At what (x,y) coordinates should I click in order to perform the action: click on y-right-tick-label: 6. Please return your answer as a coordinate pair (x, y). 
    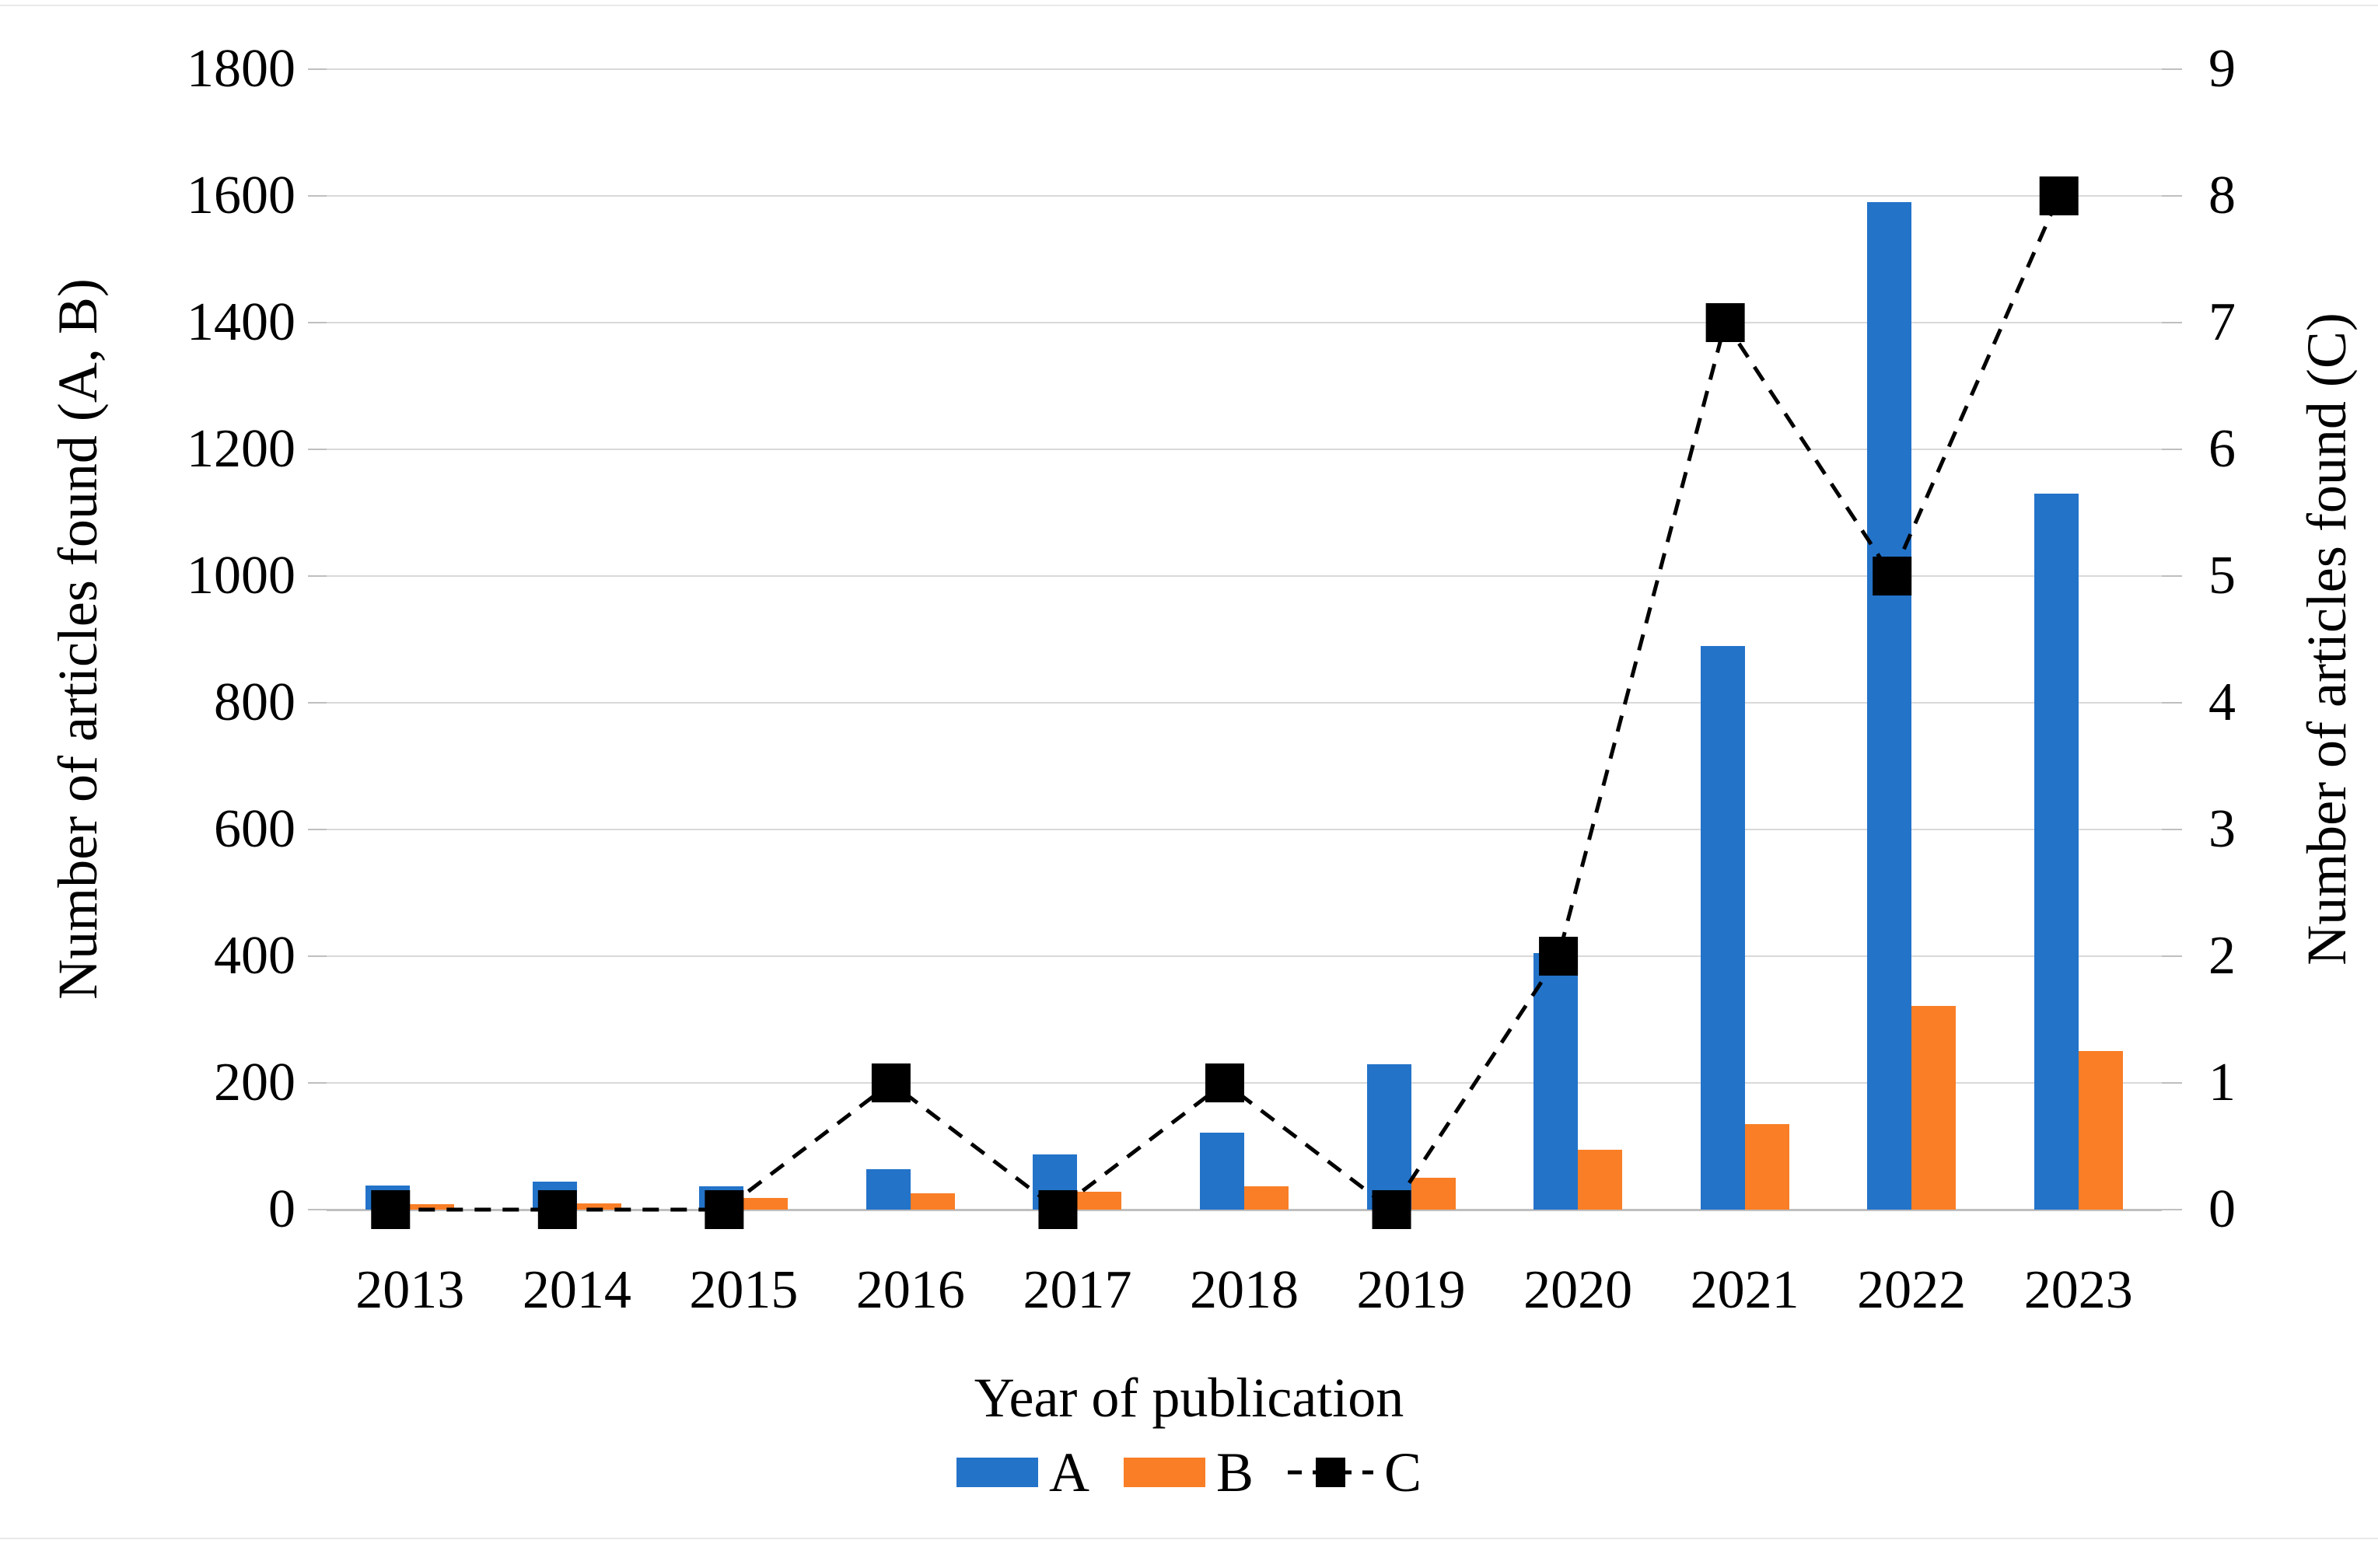
    Looking at the image, I should click on (2222, 449).